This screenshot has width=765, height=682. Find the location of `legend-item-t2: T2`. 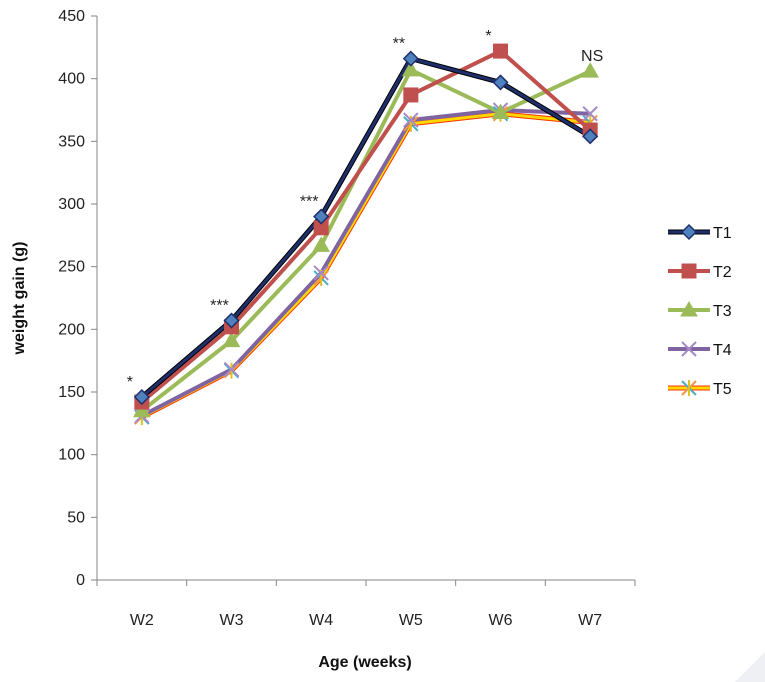

legend-item-t2: T2 is located at coordinates (700, 272).